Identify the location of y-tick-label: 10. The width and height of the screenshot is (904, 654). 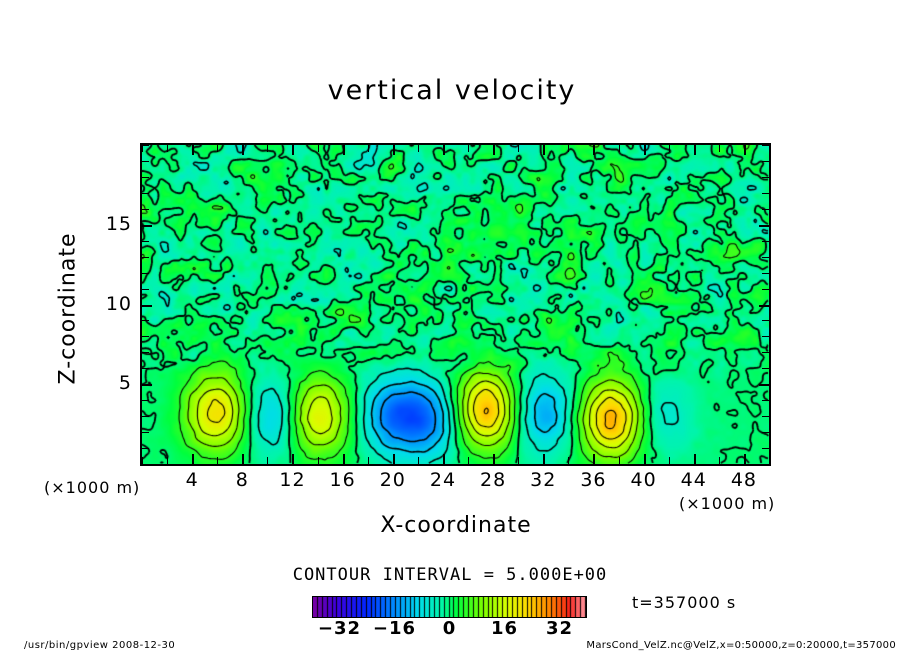
(118, 303).